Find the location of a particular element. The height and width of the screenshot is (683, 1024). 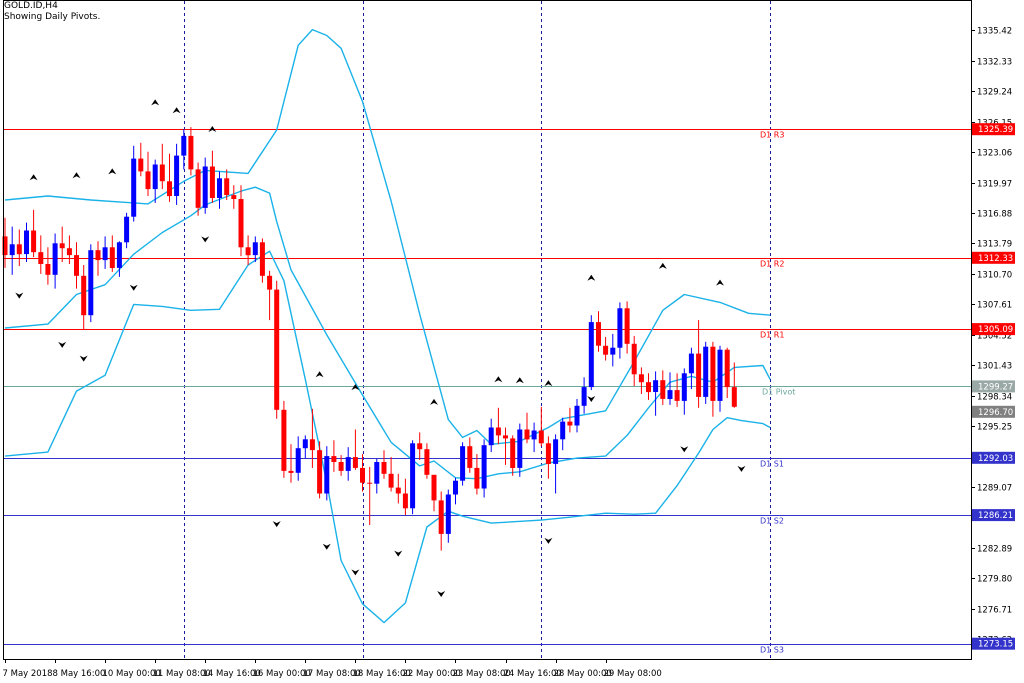

price-axis-label: 1313.79 is located at coordinates (994, 245).